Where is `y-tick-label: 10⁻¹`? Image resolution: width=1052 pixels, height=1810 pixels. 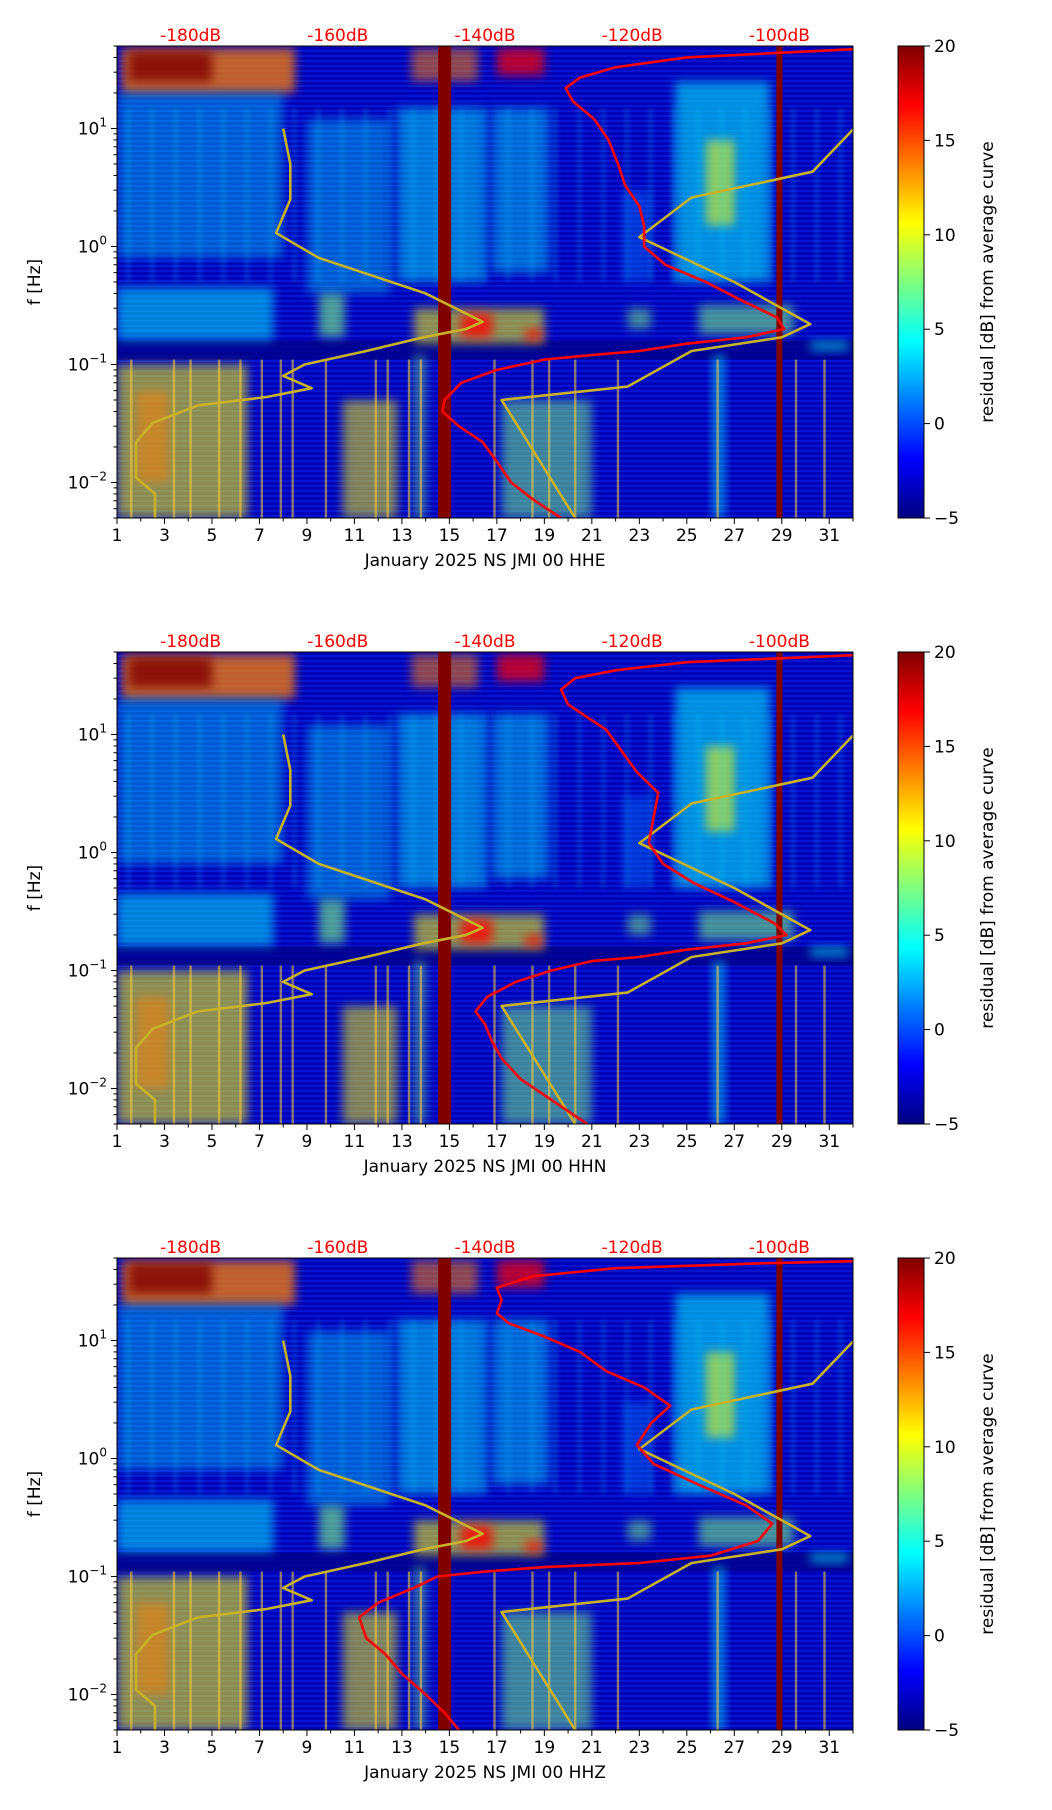
y-tick-label: 10⁻¹ is located at coordinates (87, 363).